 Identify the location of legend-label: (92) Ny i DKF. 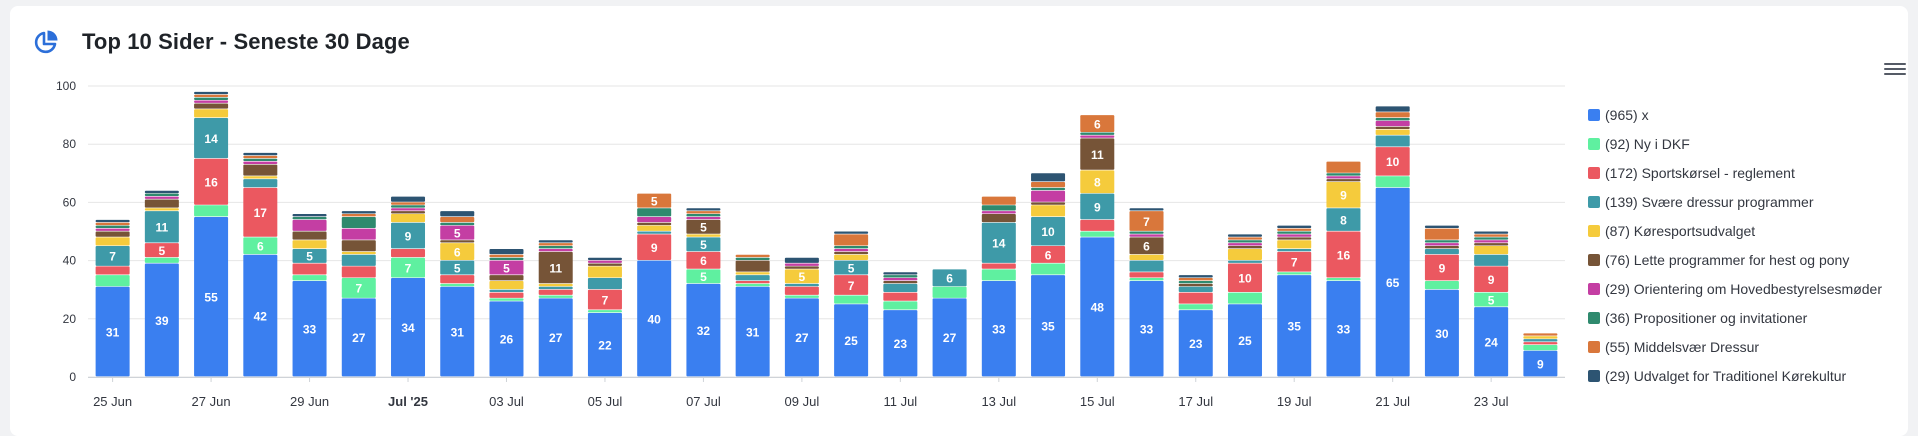
(1647, 143).